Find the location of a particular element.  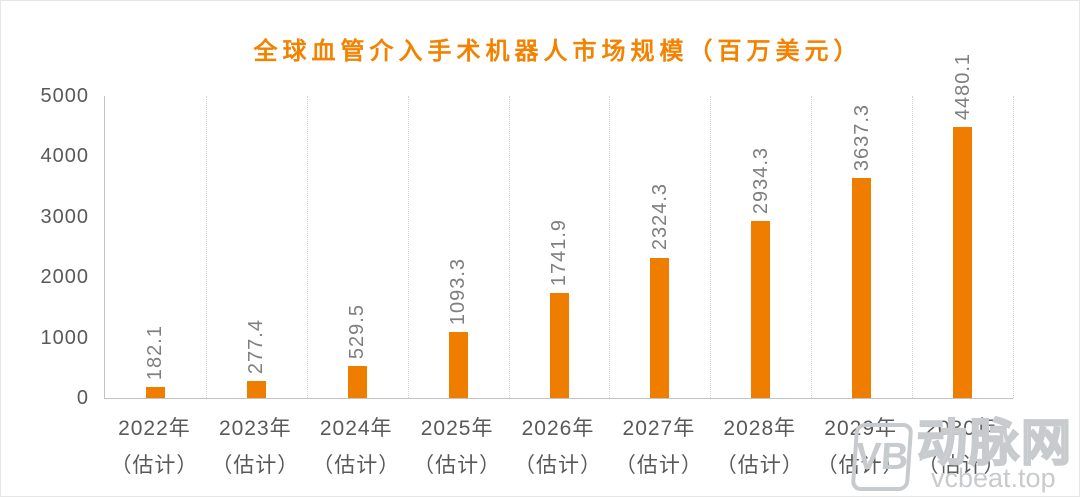

x-category-label: 2024年 （估计） is located at coordinates (356, 447).